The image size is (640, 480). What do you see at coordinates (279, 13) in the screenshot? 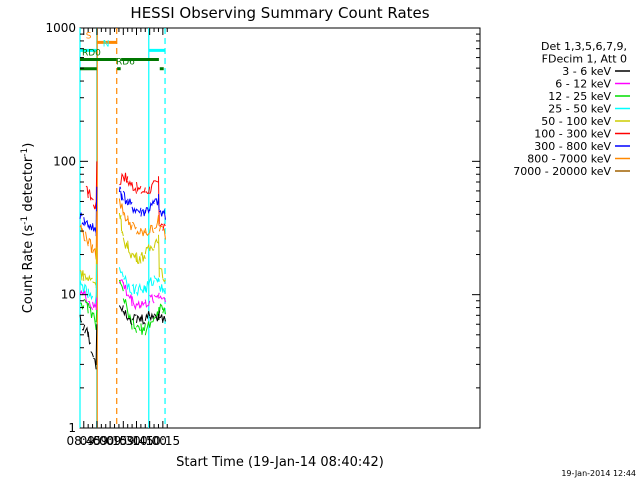
I see `chart-title: HESSI Observing Summary Count Rates` at bounding box center [279, 13].